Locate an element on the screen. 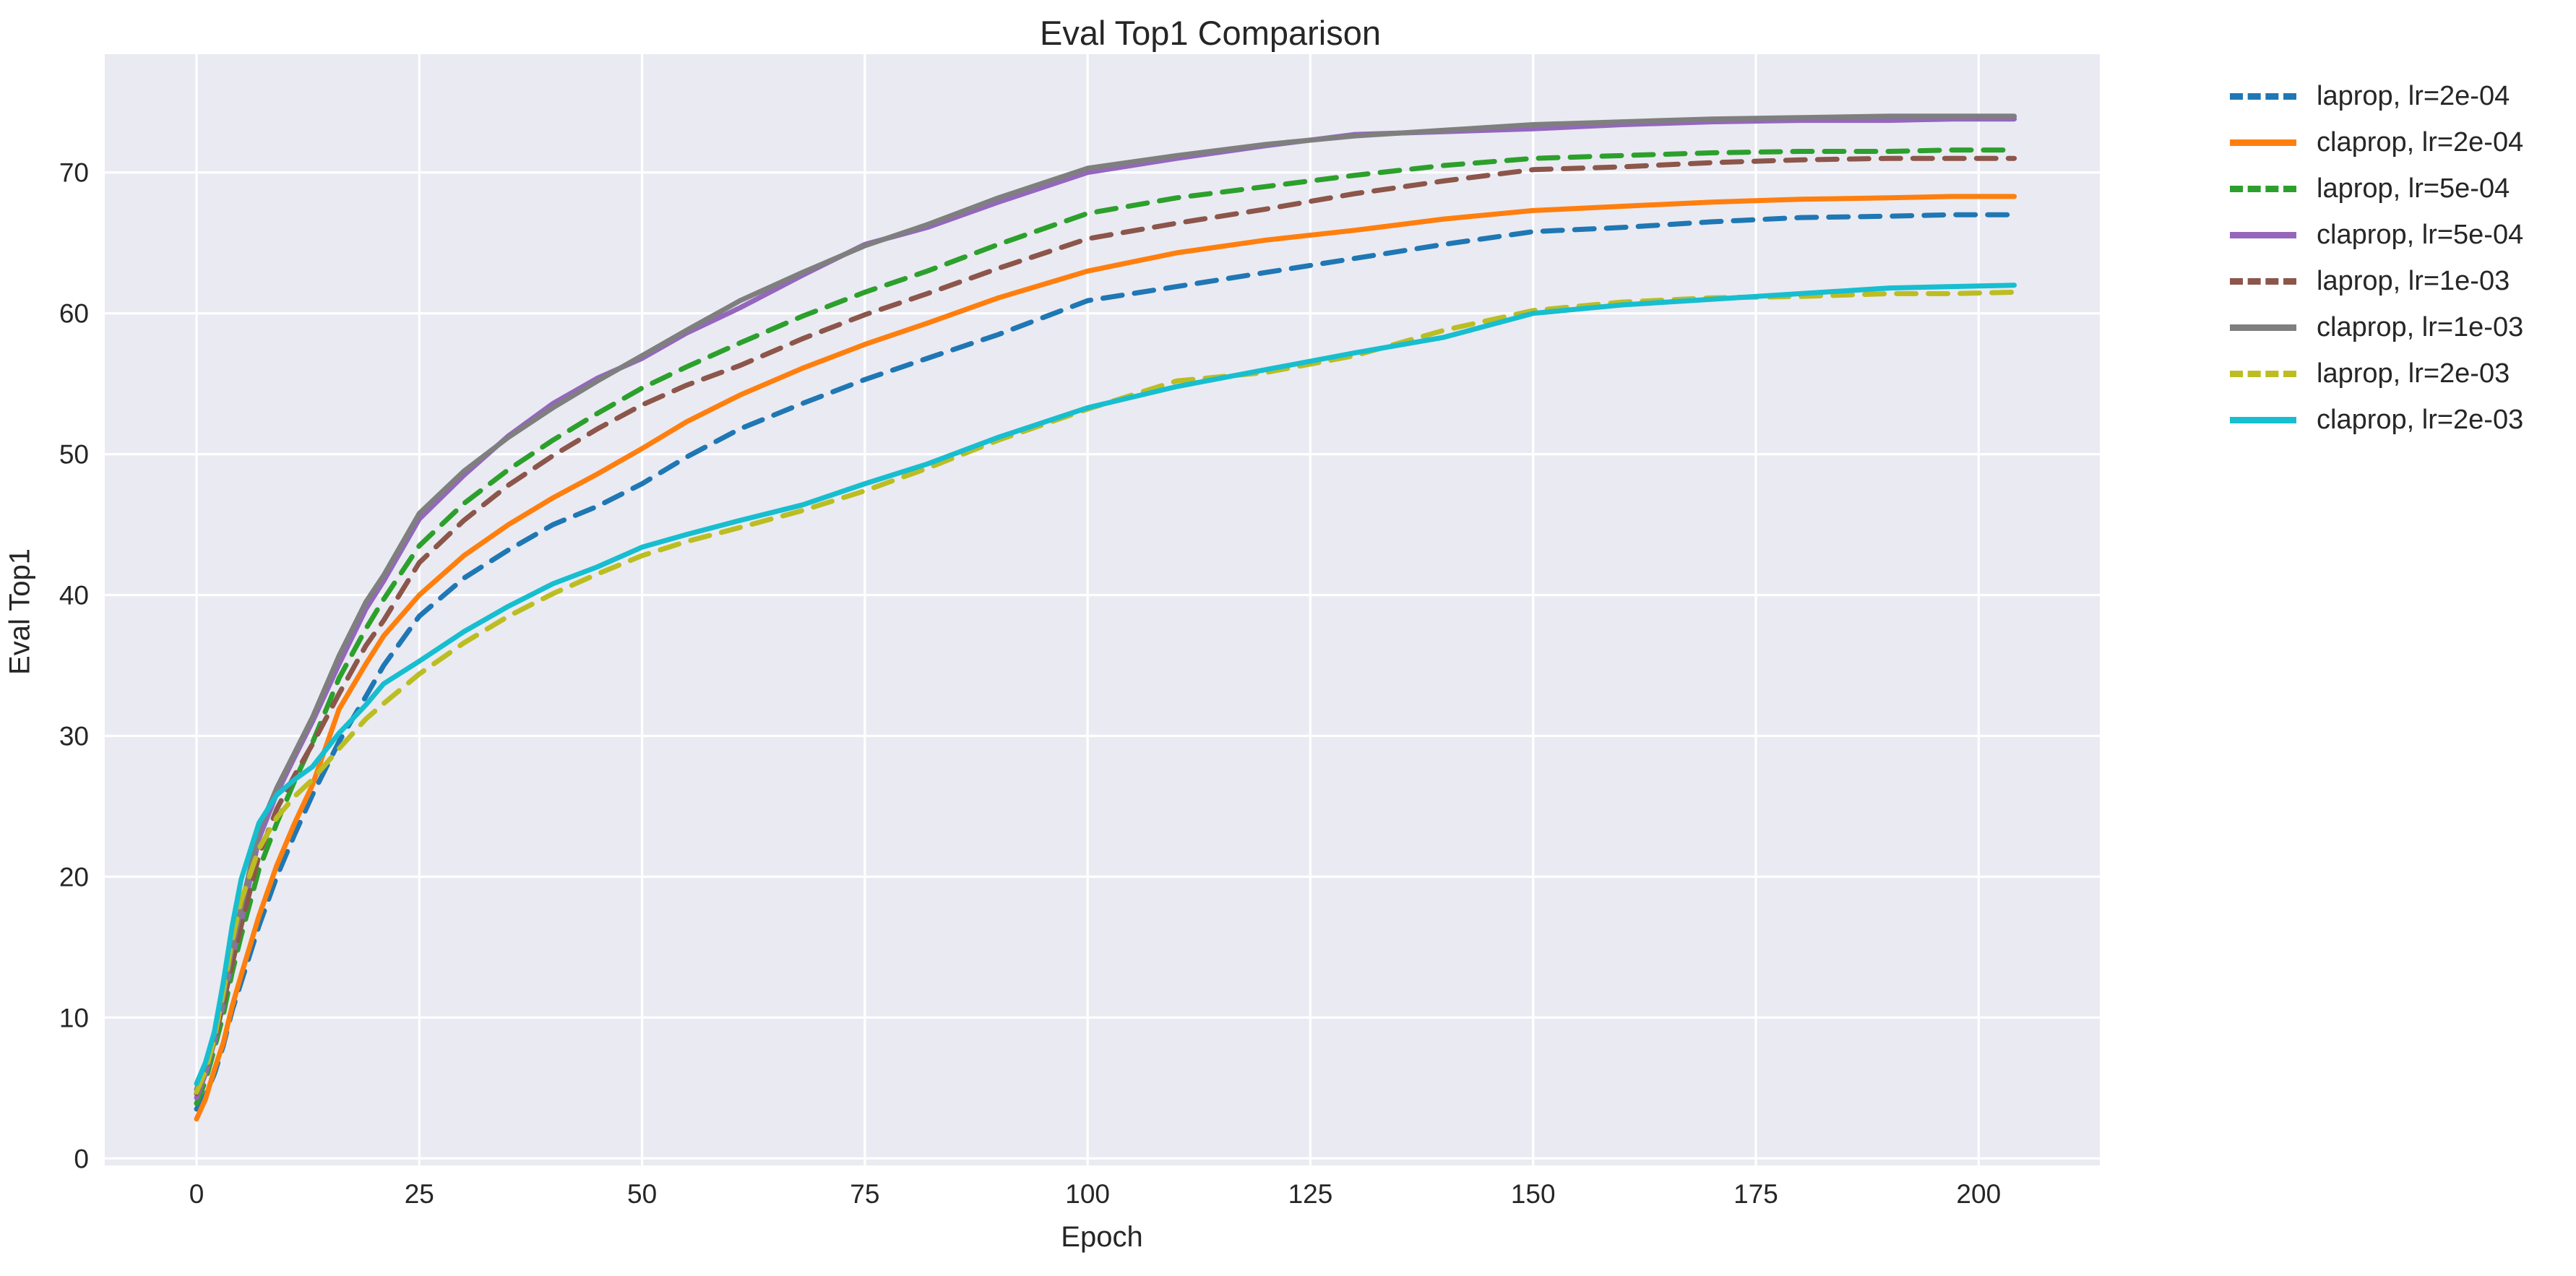 Image resolution: width=2576 pixels, height=1276 pixels. y-tick-label: 40 is located at coordinates (74, 596).